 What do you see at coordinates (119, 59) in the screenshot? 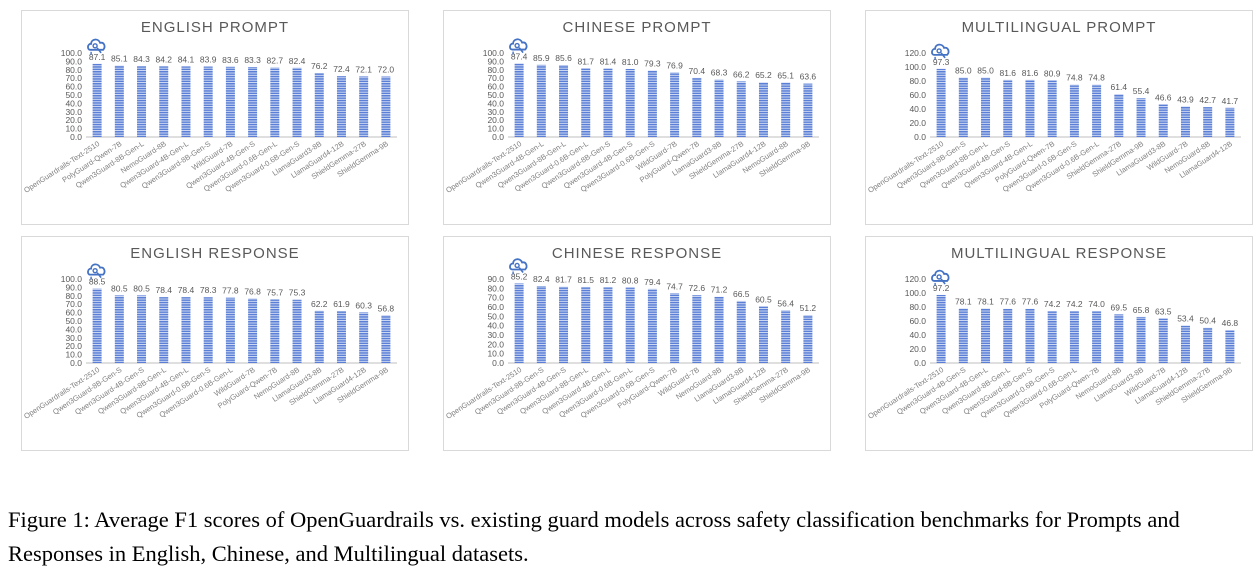
I see `data-label: 85.1` at bounding box center [119, 59].